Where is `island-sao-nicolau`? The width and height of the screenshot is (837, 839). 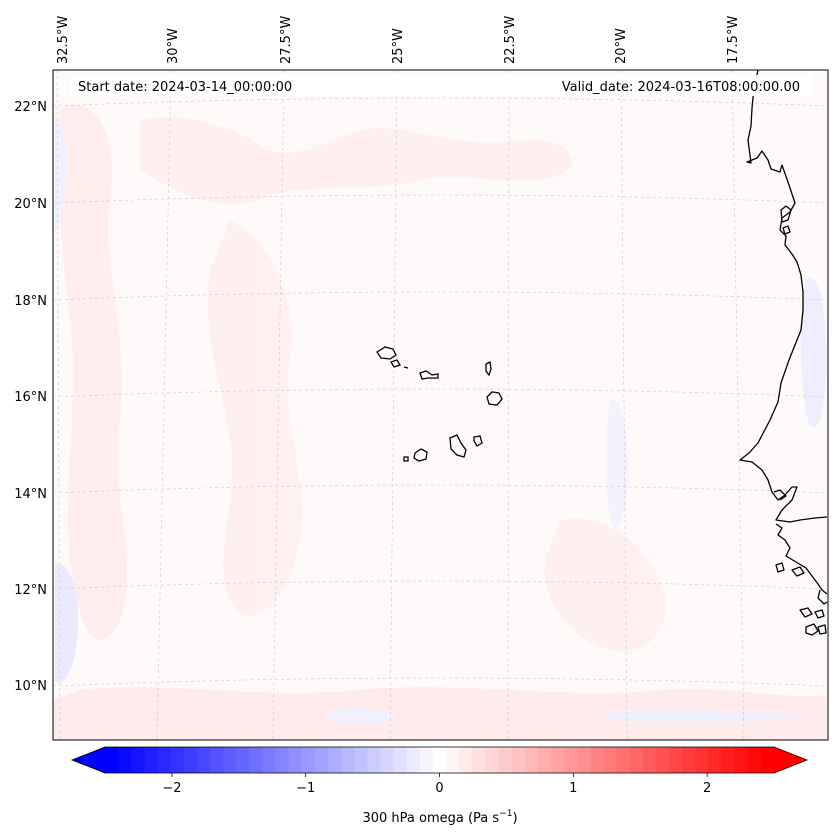
island-sao-nicolau is located at coordinates (429, 375).